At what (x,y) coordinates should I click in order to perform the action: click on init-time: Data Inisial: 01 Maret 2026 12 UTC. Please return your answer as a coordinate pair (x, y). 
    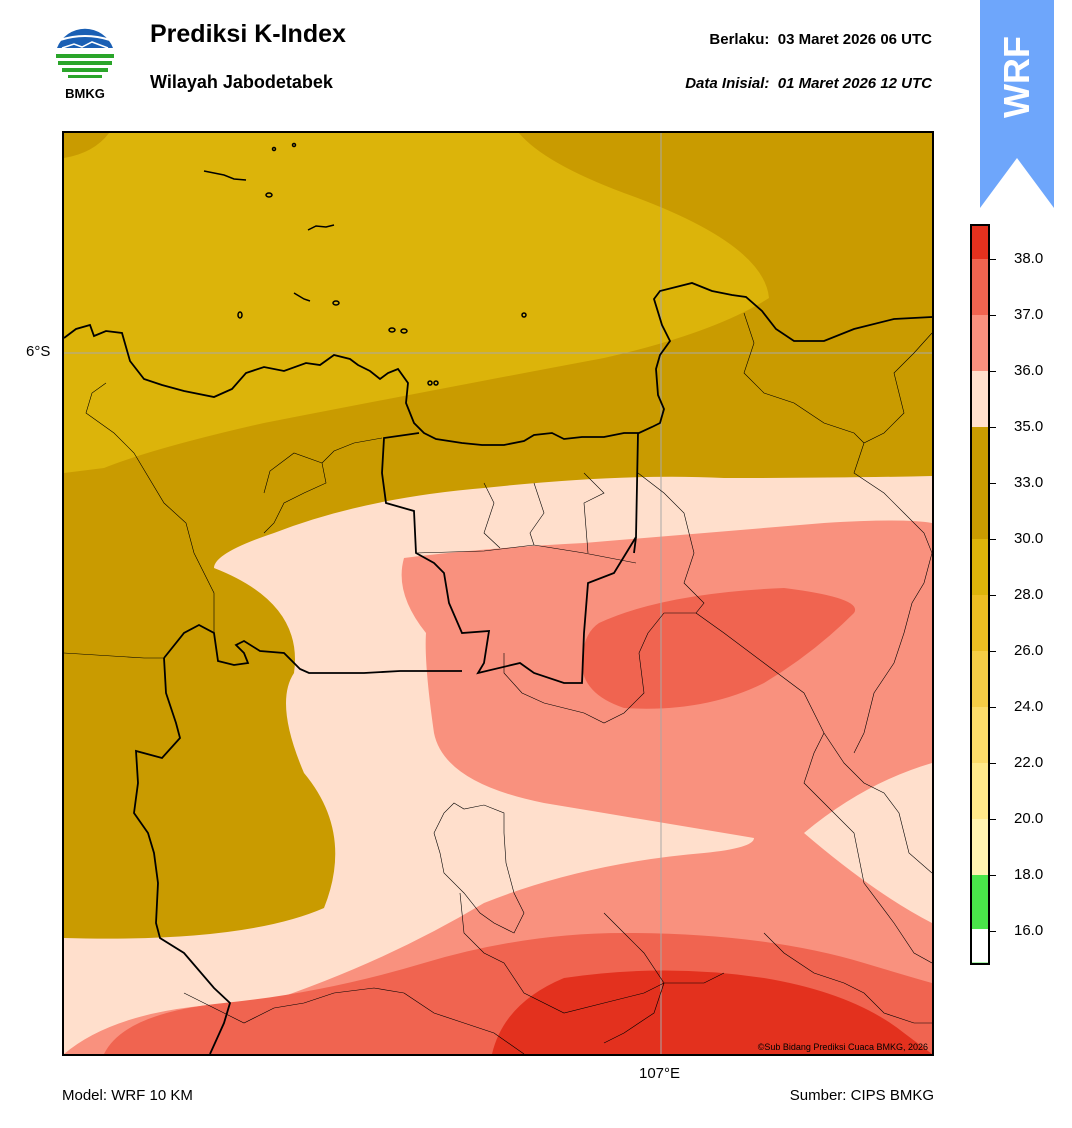
    Looking at the image, I should click on (808, 83).